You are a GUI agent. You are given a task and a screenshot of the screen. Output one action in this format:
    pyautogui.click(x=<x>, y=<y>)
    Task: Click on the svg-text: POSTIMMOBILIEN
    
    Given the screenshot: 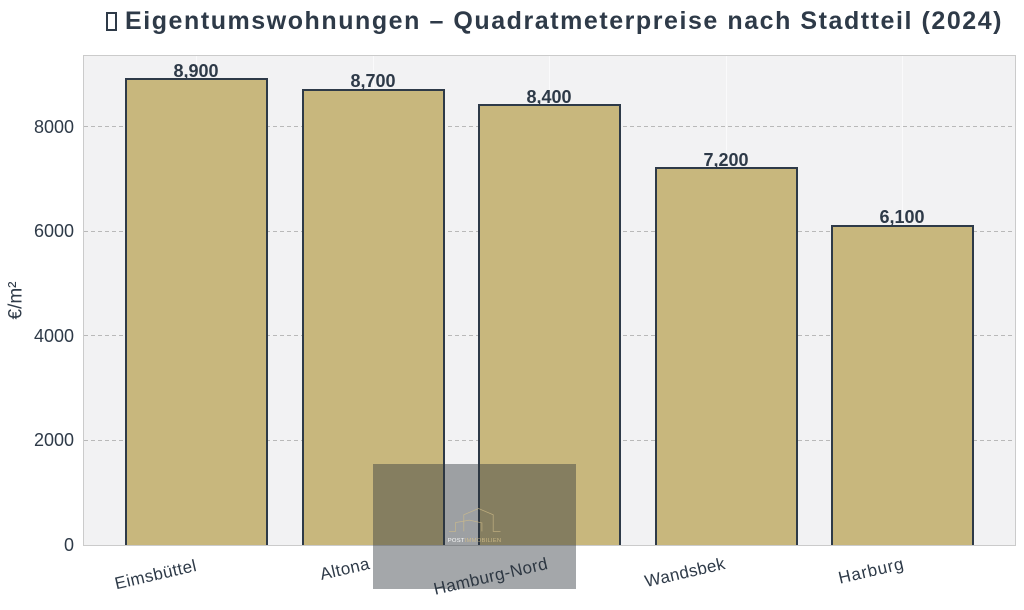 What is the action you would take?
    pyautogui.click(x=475, y=541)
    